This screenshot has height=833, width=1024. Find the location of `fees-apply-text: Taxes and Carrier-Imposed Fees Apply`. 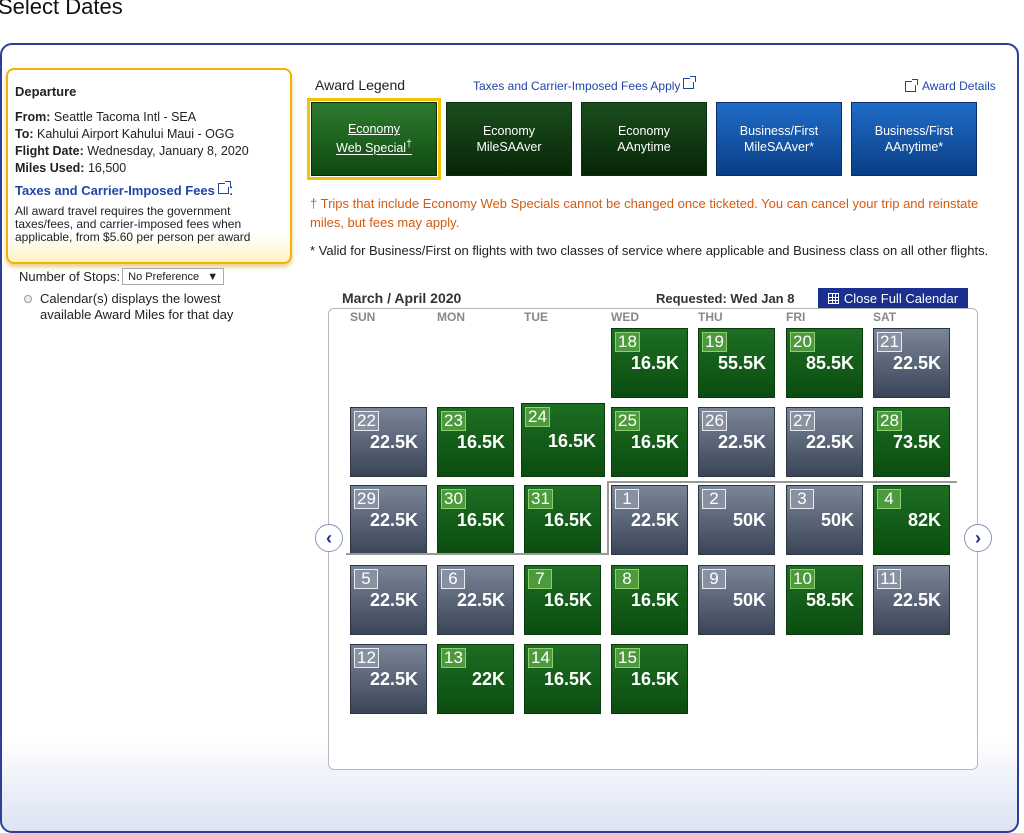

fees-apply-text: Taxes and Carrier-Imposed Fees Apply is located at coordinates (577, 86).